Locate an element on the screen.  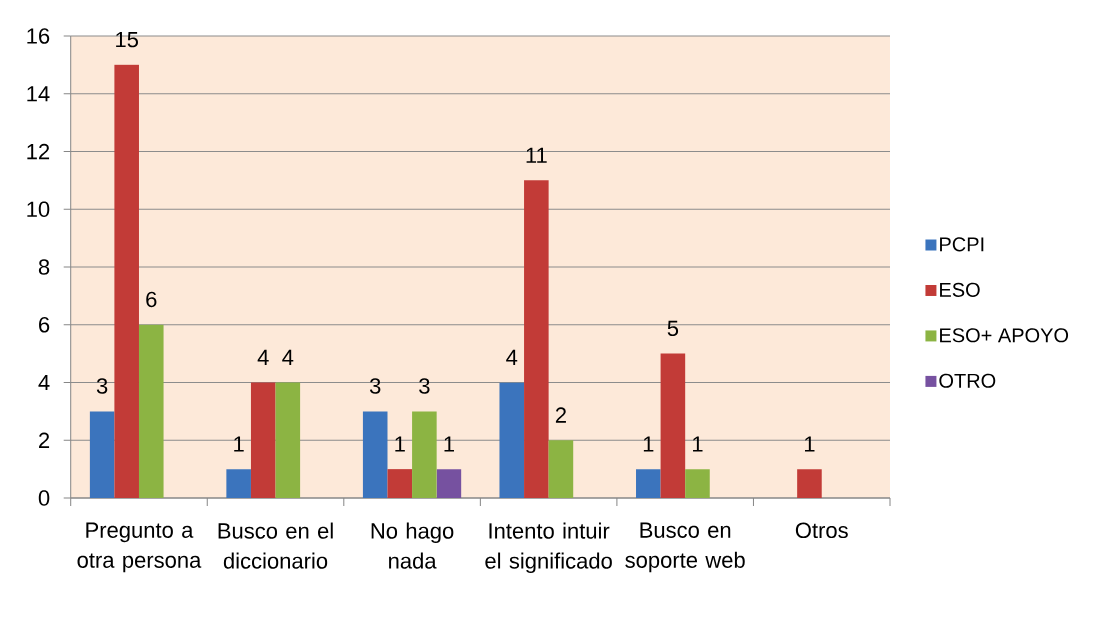
x-tick-label: Otros is located at coordinates (821, 530).